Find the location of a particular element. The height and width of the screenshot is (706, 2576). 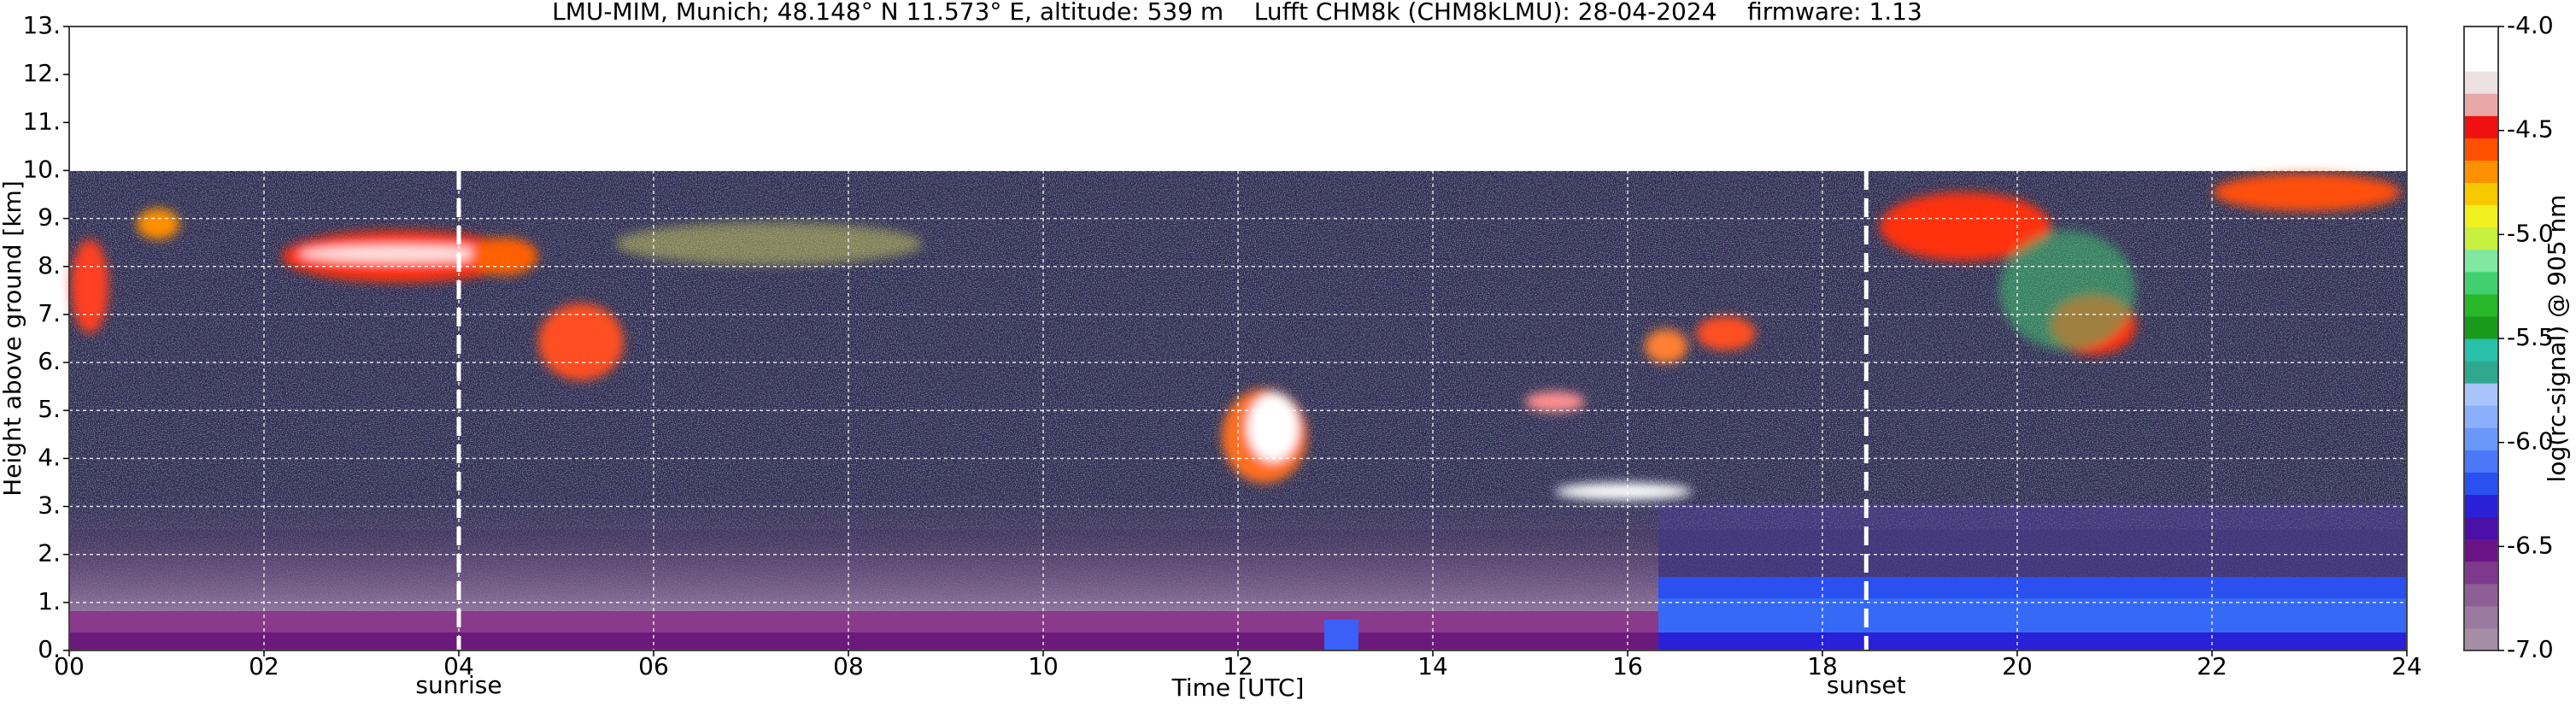

x-tick-label: 00 is located at coordinates (69, 666).